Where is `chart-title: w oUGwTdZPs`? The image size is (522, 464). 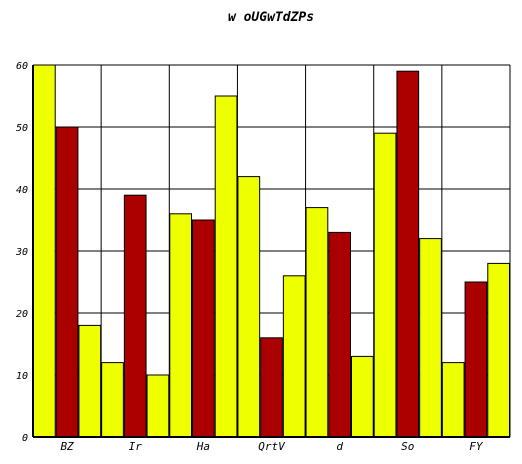 chart-title: w oUGwTdZPs is located at coordinates (271, 17).